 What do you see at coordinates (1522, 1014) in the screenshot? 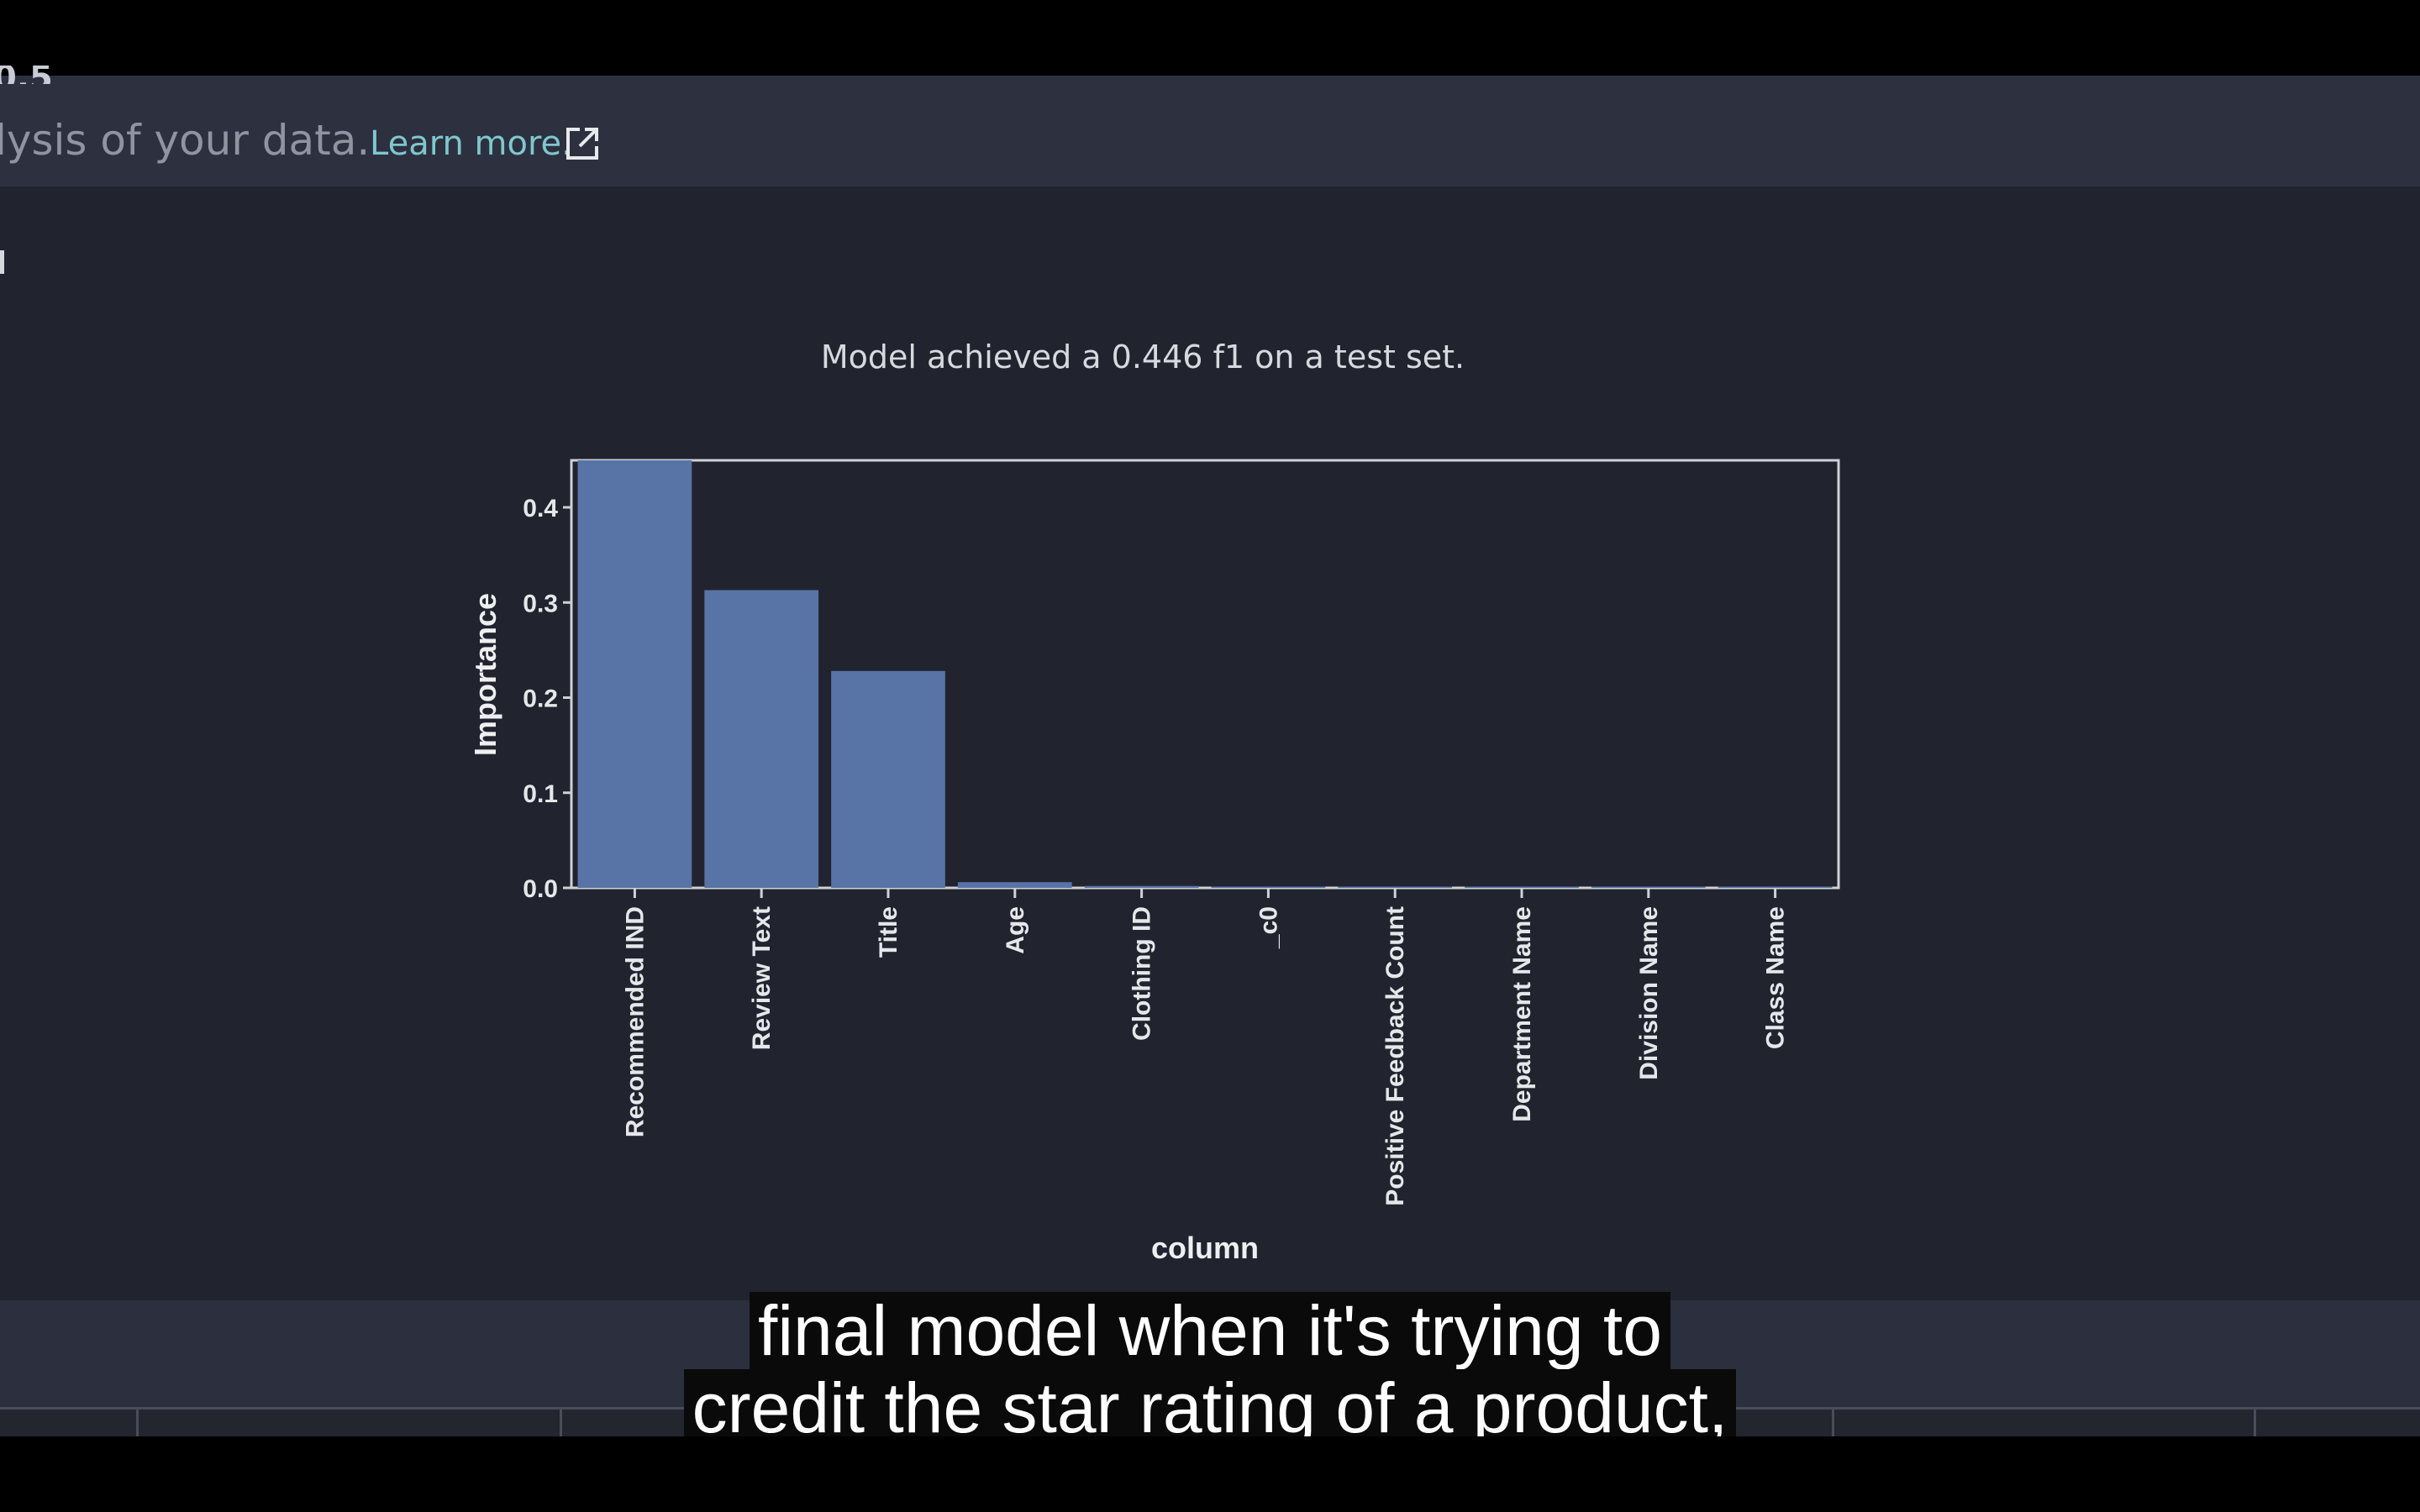
I see `x-tick-label: Department Name` at bounding box center [1522, 1014].